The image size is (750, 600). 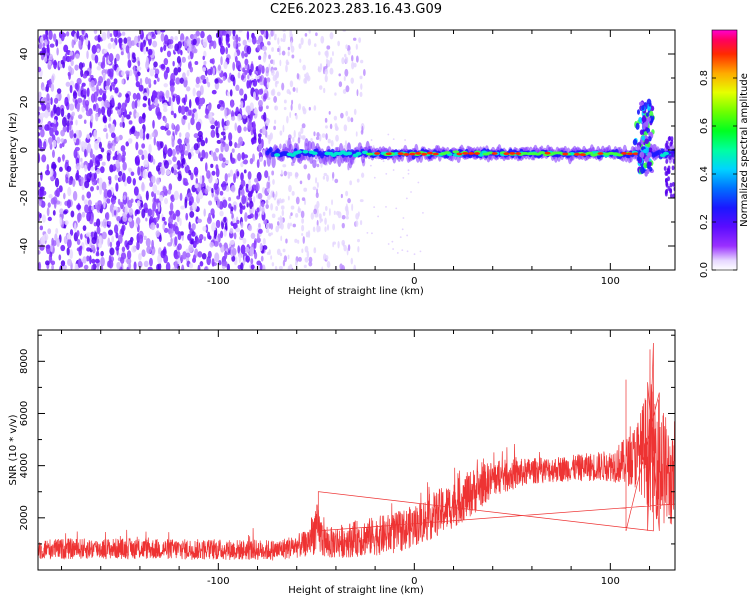 I want to click on signal-core-green, so click(x=447, y=153).